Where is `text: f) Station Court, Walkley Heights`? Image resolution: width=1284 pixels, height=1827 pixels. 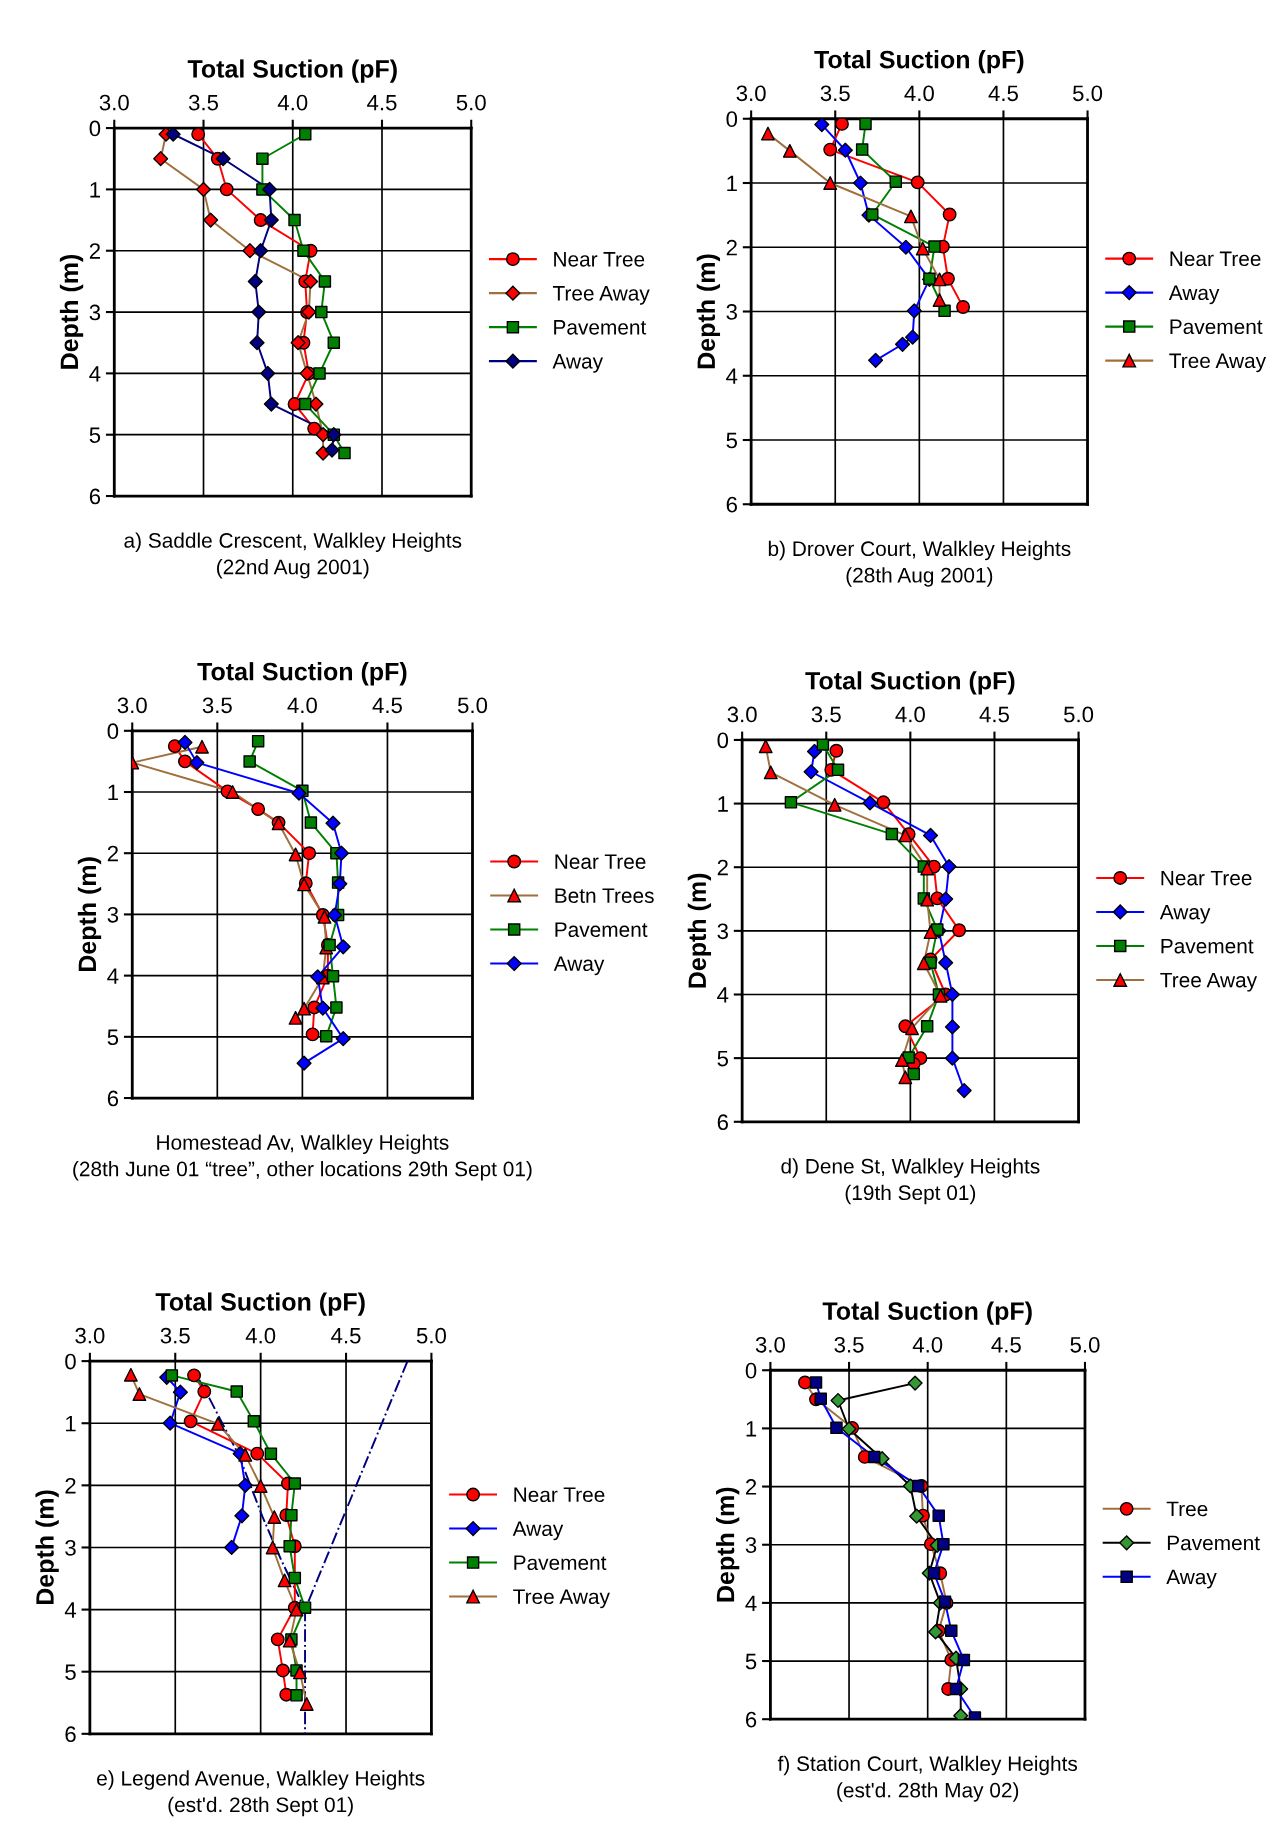
text: f) Station Court, Walkley Heights is located at coordinates (927, 1765).